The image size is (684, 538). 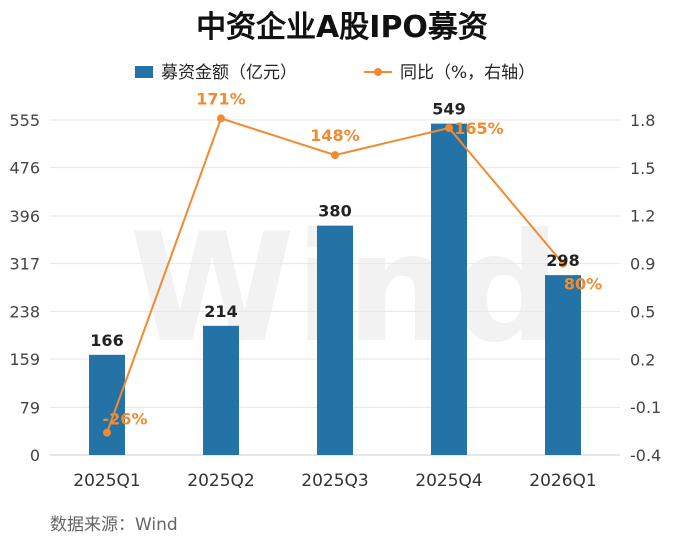 I want to click on bar-value-label: 549, so click(x=448, y=109).